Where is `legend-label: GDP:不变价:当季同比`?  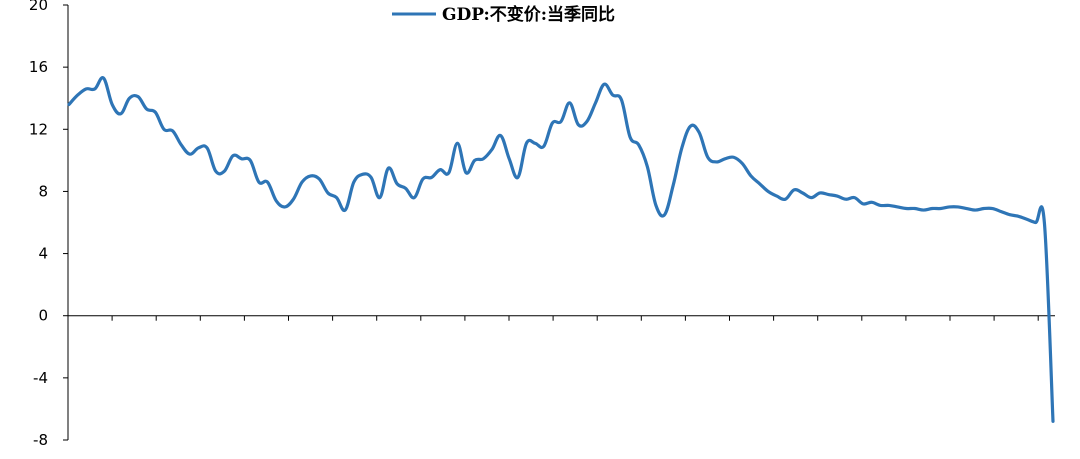
legend-label: GDP:不变价:当季同比 is located at coordinates (528, 14).